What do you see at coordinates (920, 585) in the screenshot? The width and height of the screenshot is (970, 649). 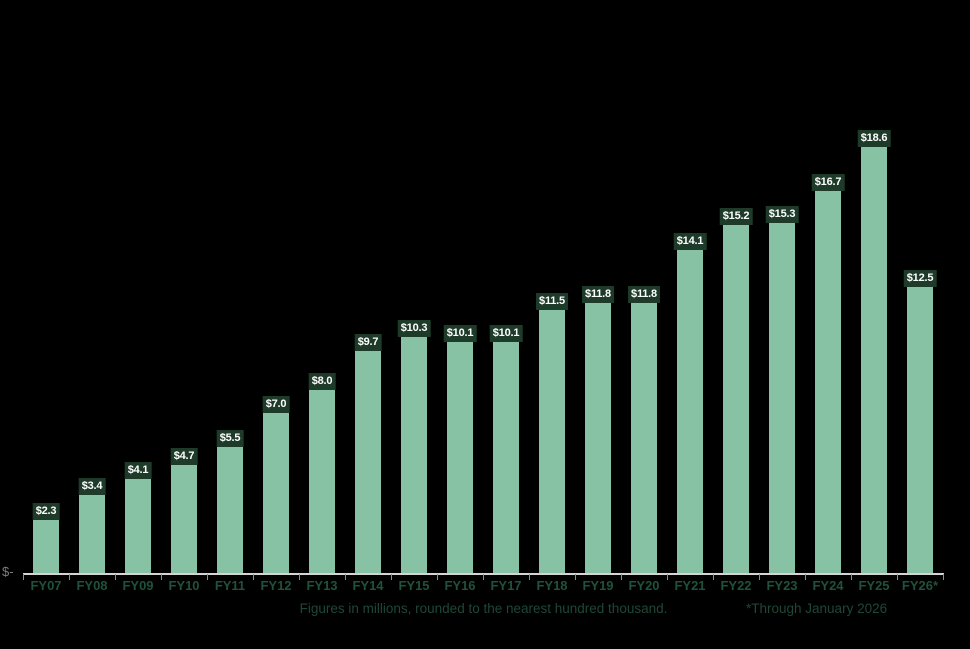 I see `category-label: FY26*` at bounding box center [920, 585].